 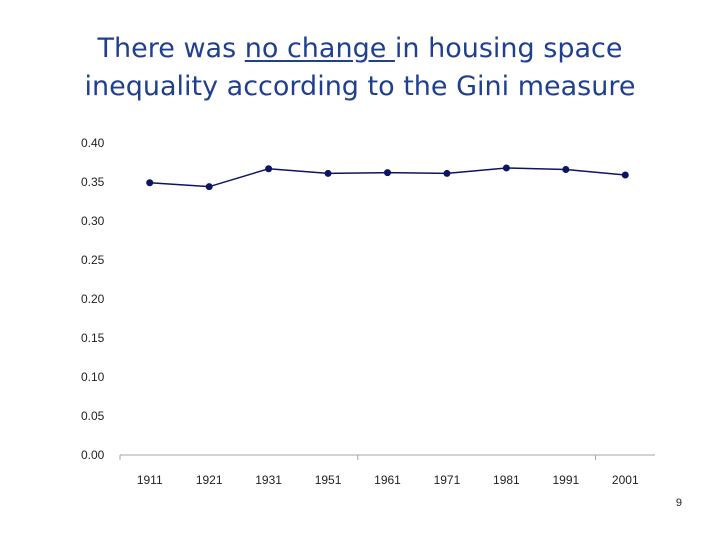 I want to click on y-tick-label: 0.30, so click(x=93, y=221).